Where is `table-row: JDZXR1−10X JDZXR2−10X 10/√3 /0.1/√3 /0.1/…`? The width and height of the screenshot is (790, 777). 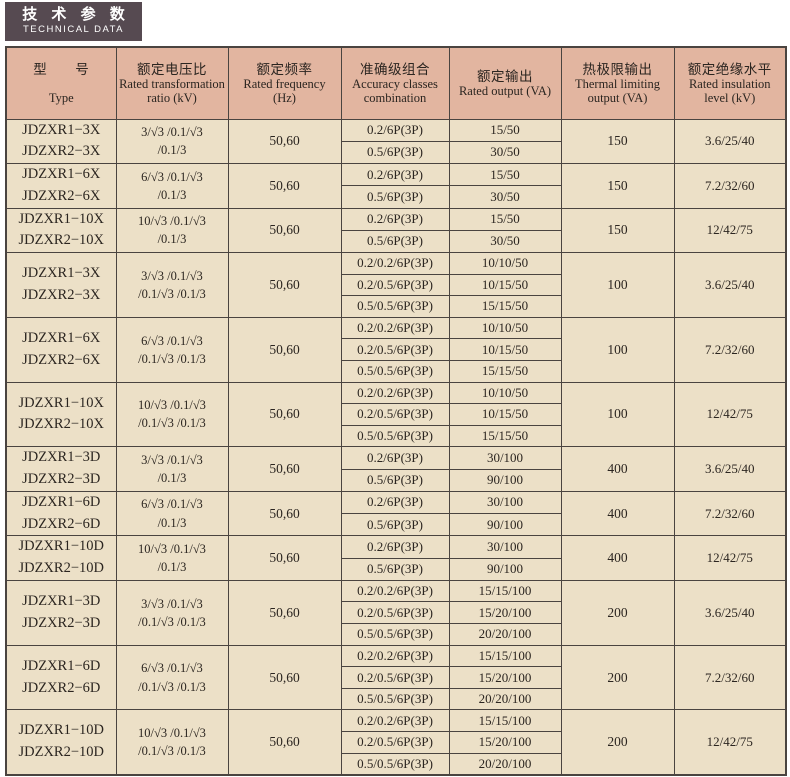
table-row: JDZXR1−10X JDZXR2−10X 10/√3 /0.1/√3 /0.1/… is located at coordinates (396, 230).